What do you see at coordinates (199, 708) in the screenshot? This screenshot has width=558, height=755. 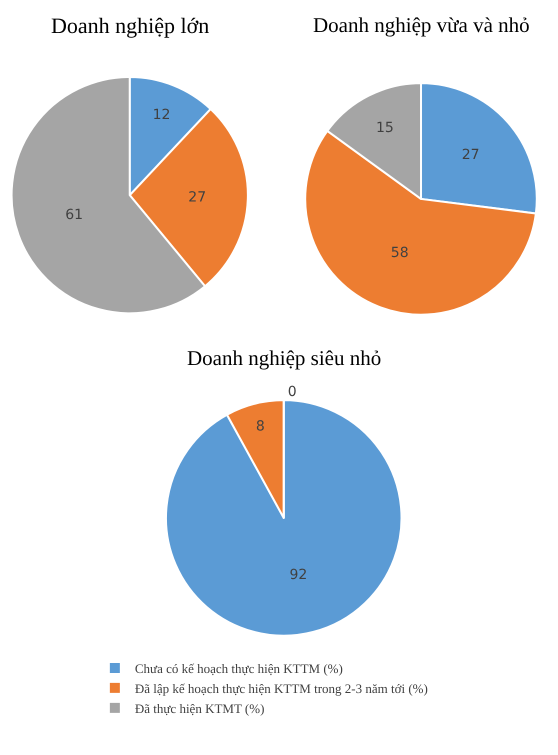 I see `legend-label: Đã thực hiện KTMT (%)` at bounding box center [199, 708].